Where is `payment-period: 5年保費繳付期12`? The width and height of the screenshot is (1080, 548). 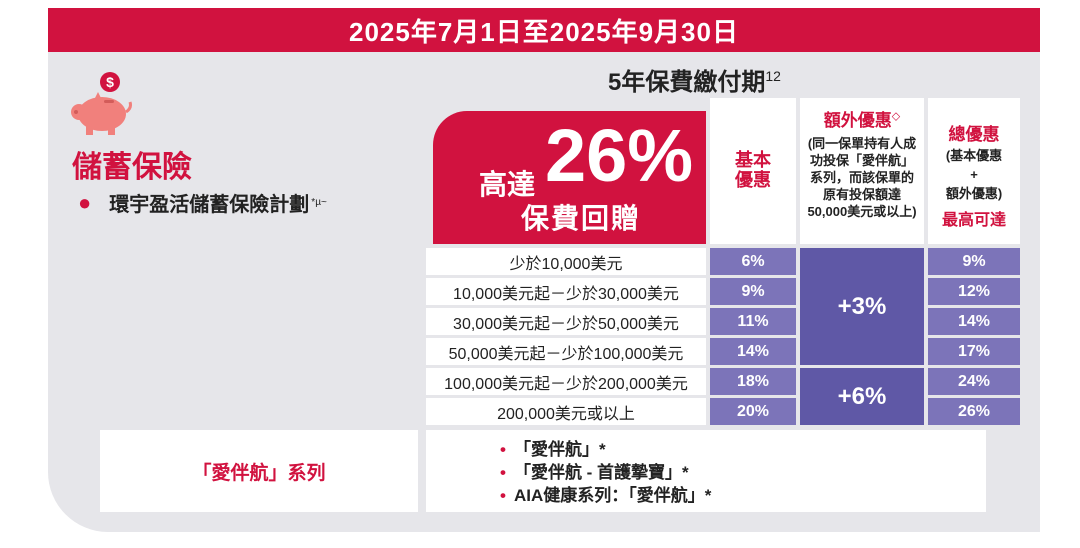 payment-period: 5年保費繳付期12 is located at coordinates (694, 79).